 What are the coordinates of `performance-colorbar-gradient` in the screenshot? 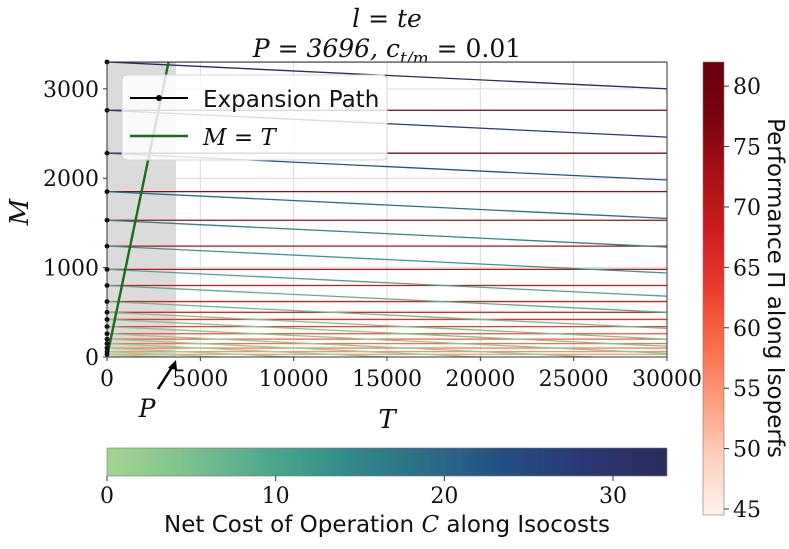 It's located at (713, 288).